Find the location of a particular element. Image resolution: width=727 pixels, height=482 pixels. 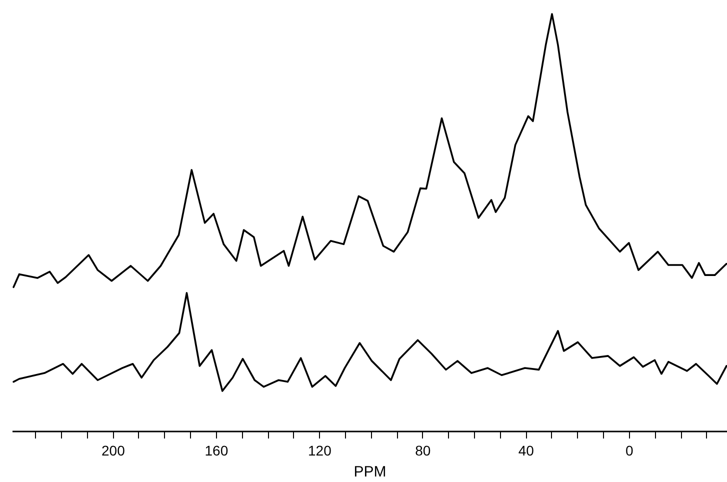

x-tick-label: 120 is located at coordinates (320, 450).